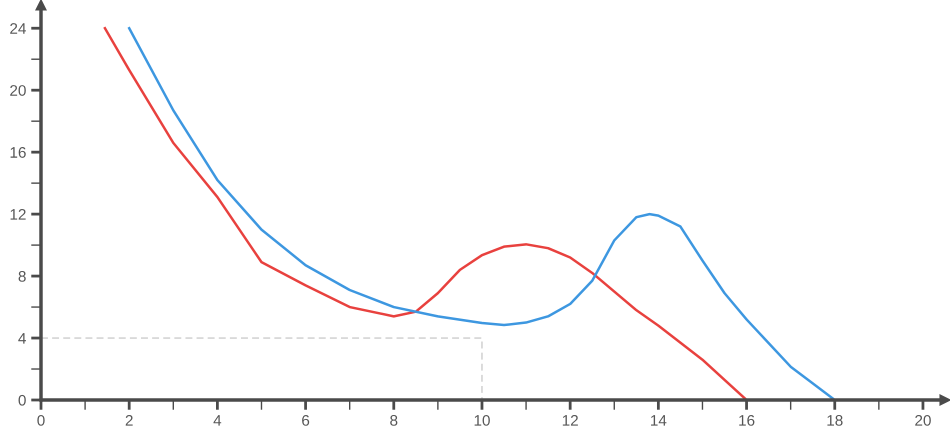 The image size is (950, 438). I want to click on x-tick-label: 0, so click(41, 420).